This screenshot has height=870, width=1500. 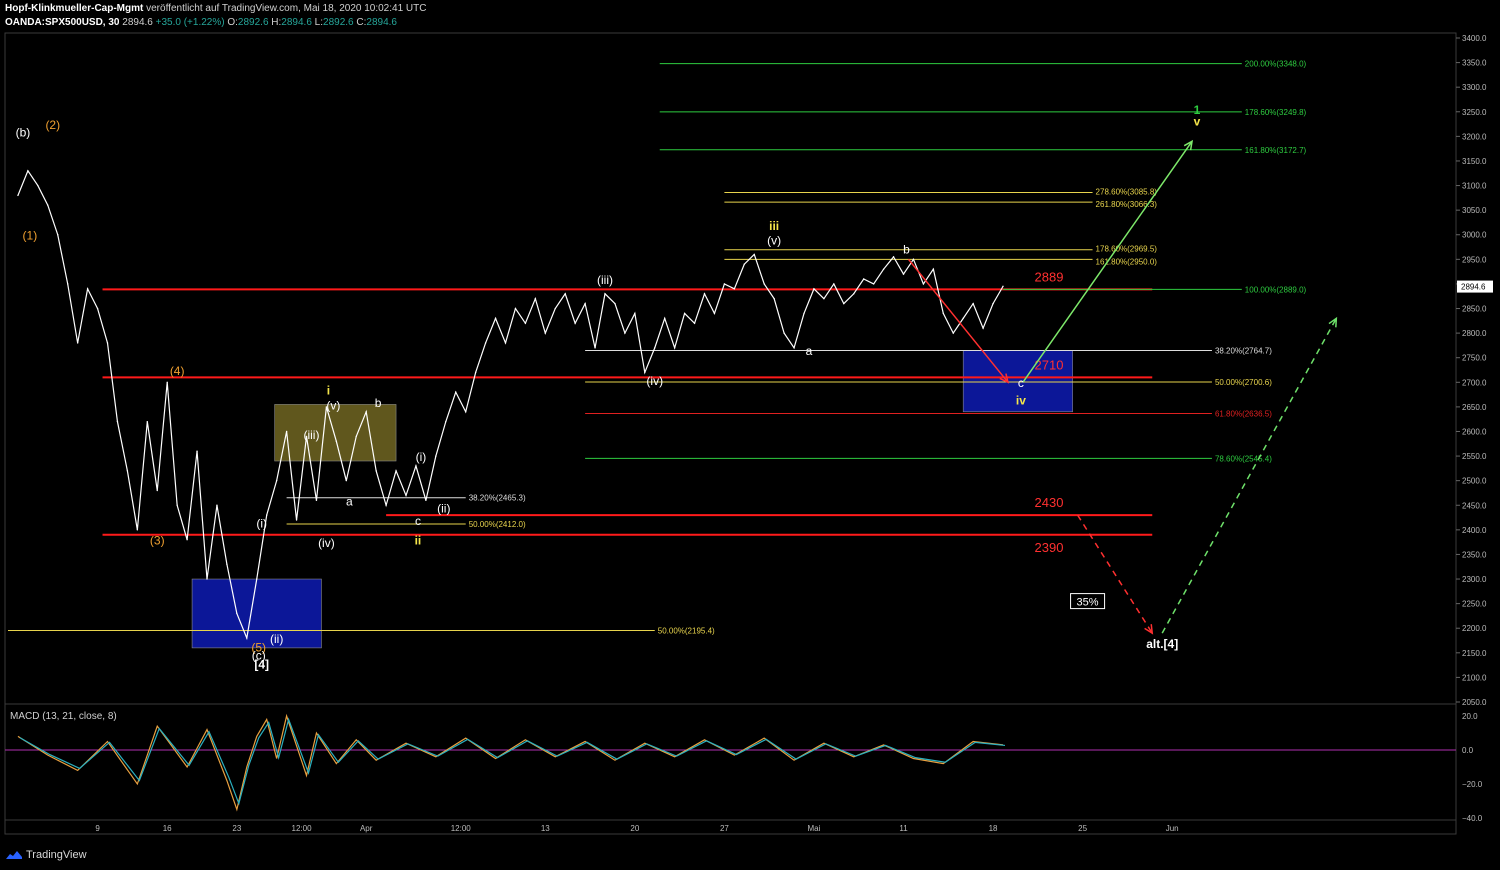 I want to click on fib-label: 50.00%(2700.6), so click(x=1243, y=382).